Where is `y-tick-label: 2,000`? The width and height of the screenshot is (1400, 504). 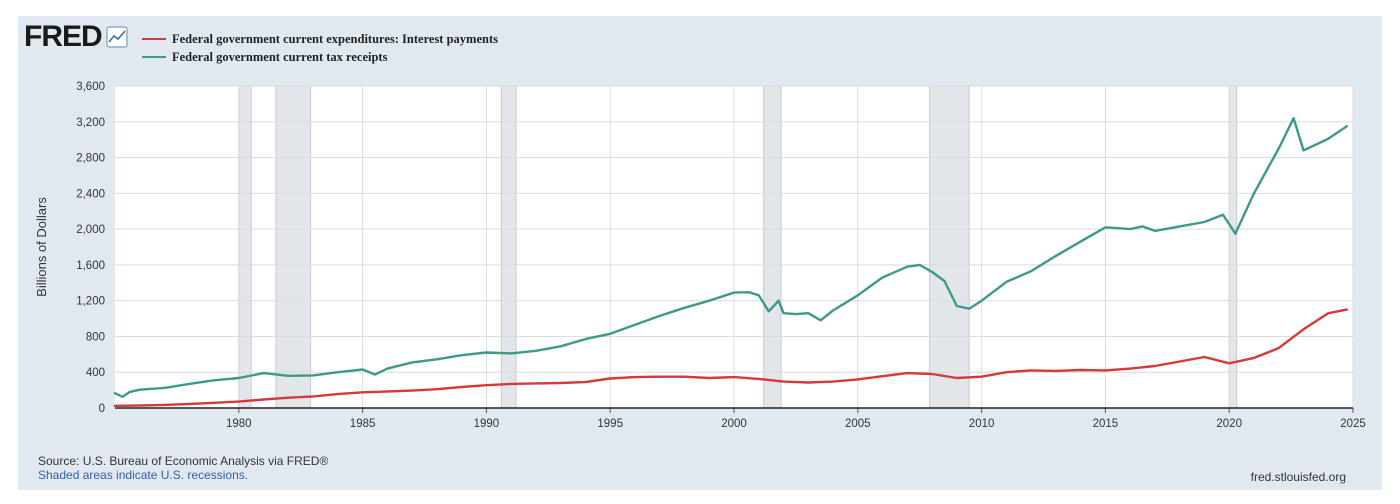 y-tick-label: 2,000 is located at coordinates (90, 230).